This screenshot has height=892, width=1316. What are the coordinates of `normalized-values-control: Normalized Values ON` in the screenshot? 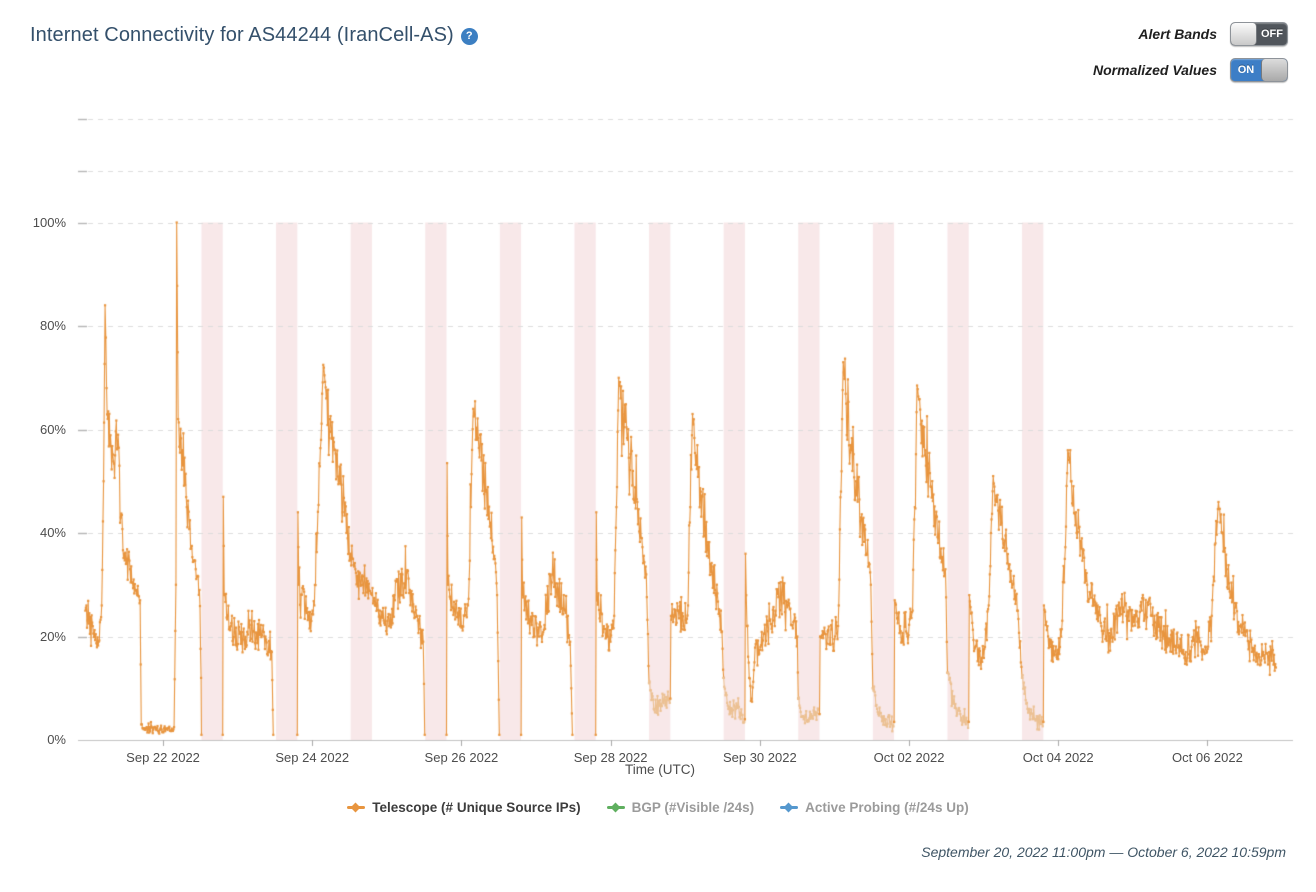 It's located at (1190, 70).